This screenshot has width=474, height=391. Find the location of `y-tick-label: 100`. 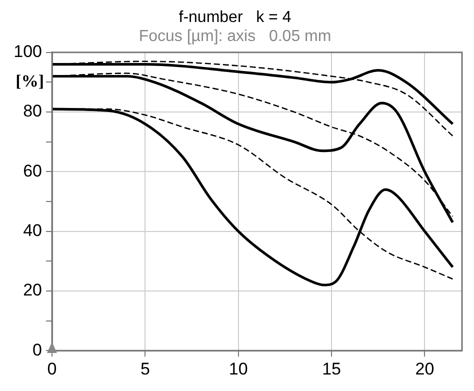

y-tick-label: 100 is located at coordinates (28, 52).